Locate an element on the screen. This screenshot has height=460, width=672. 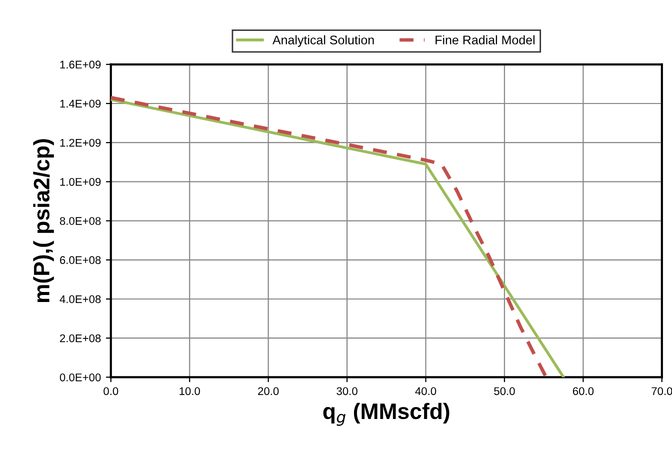
y-tick-label: 1.6E+09 is located at coordinates (80, 64).